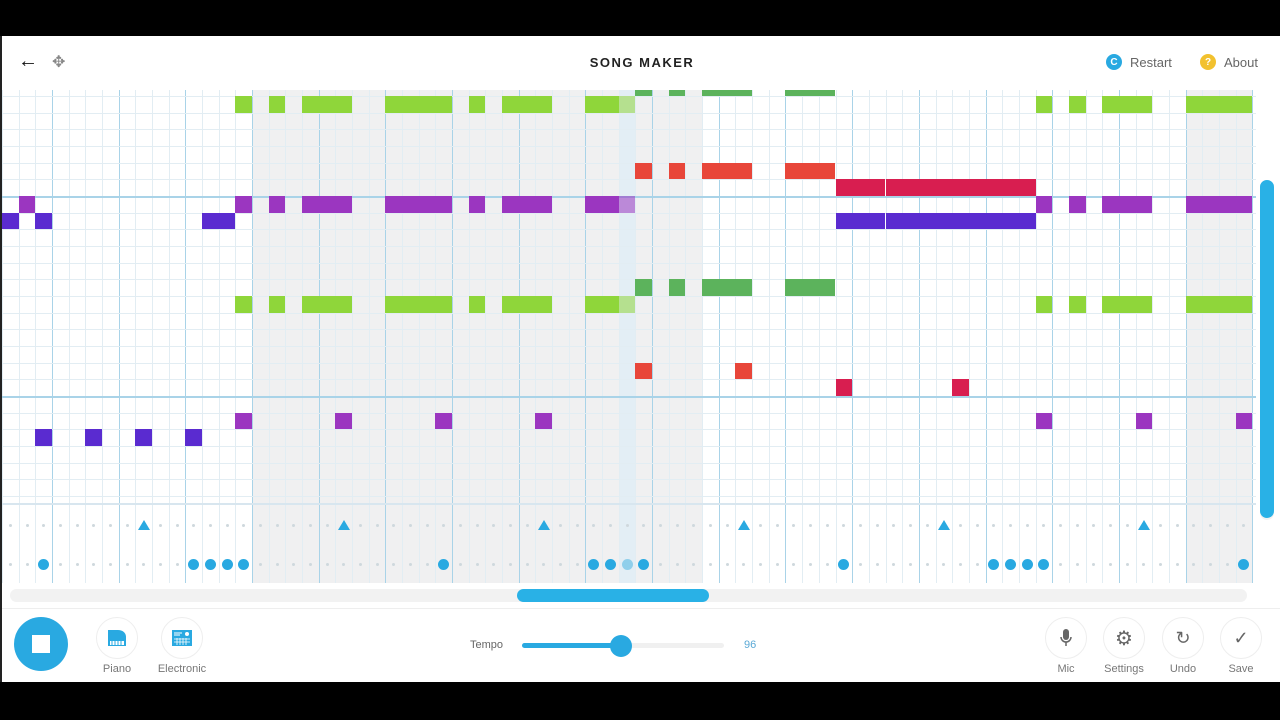  Describe the element at coordinates (613, 595) in the screenshot. I see `horizontal-scroll-thumb` at that location.